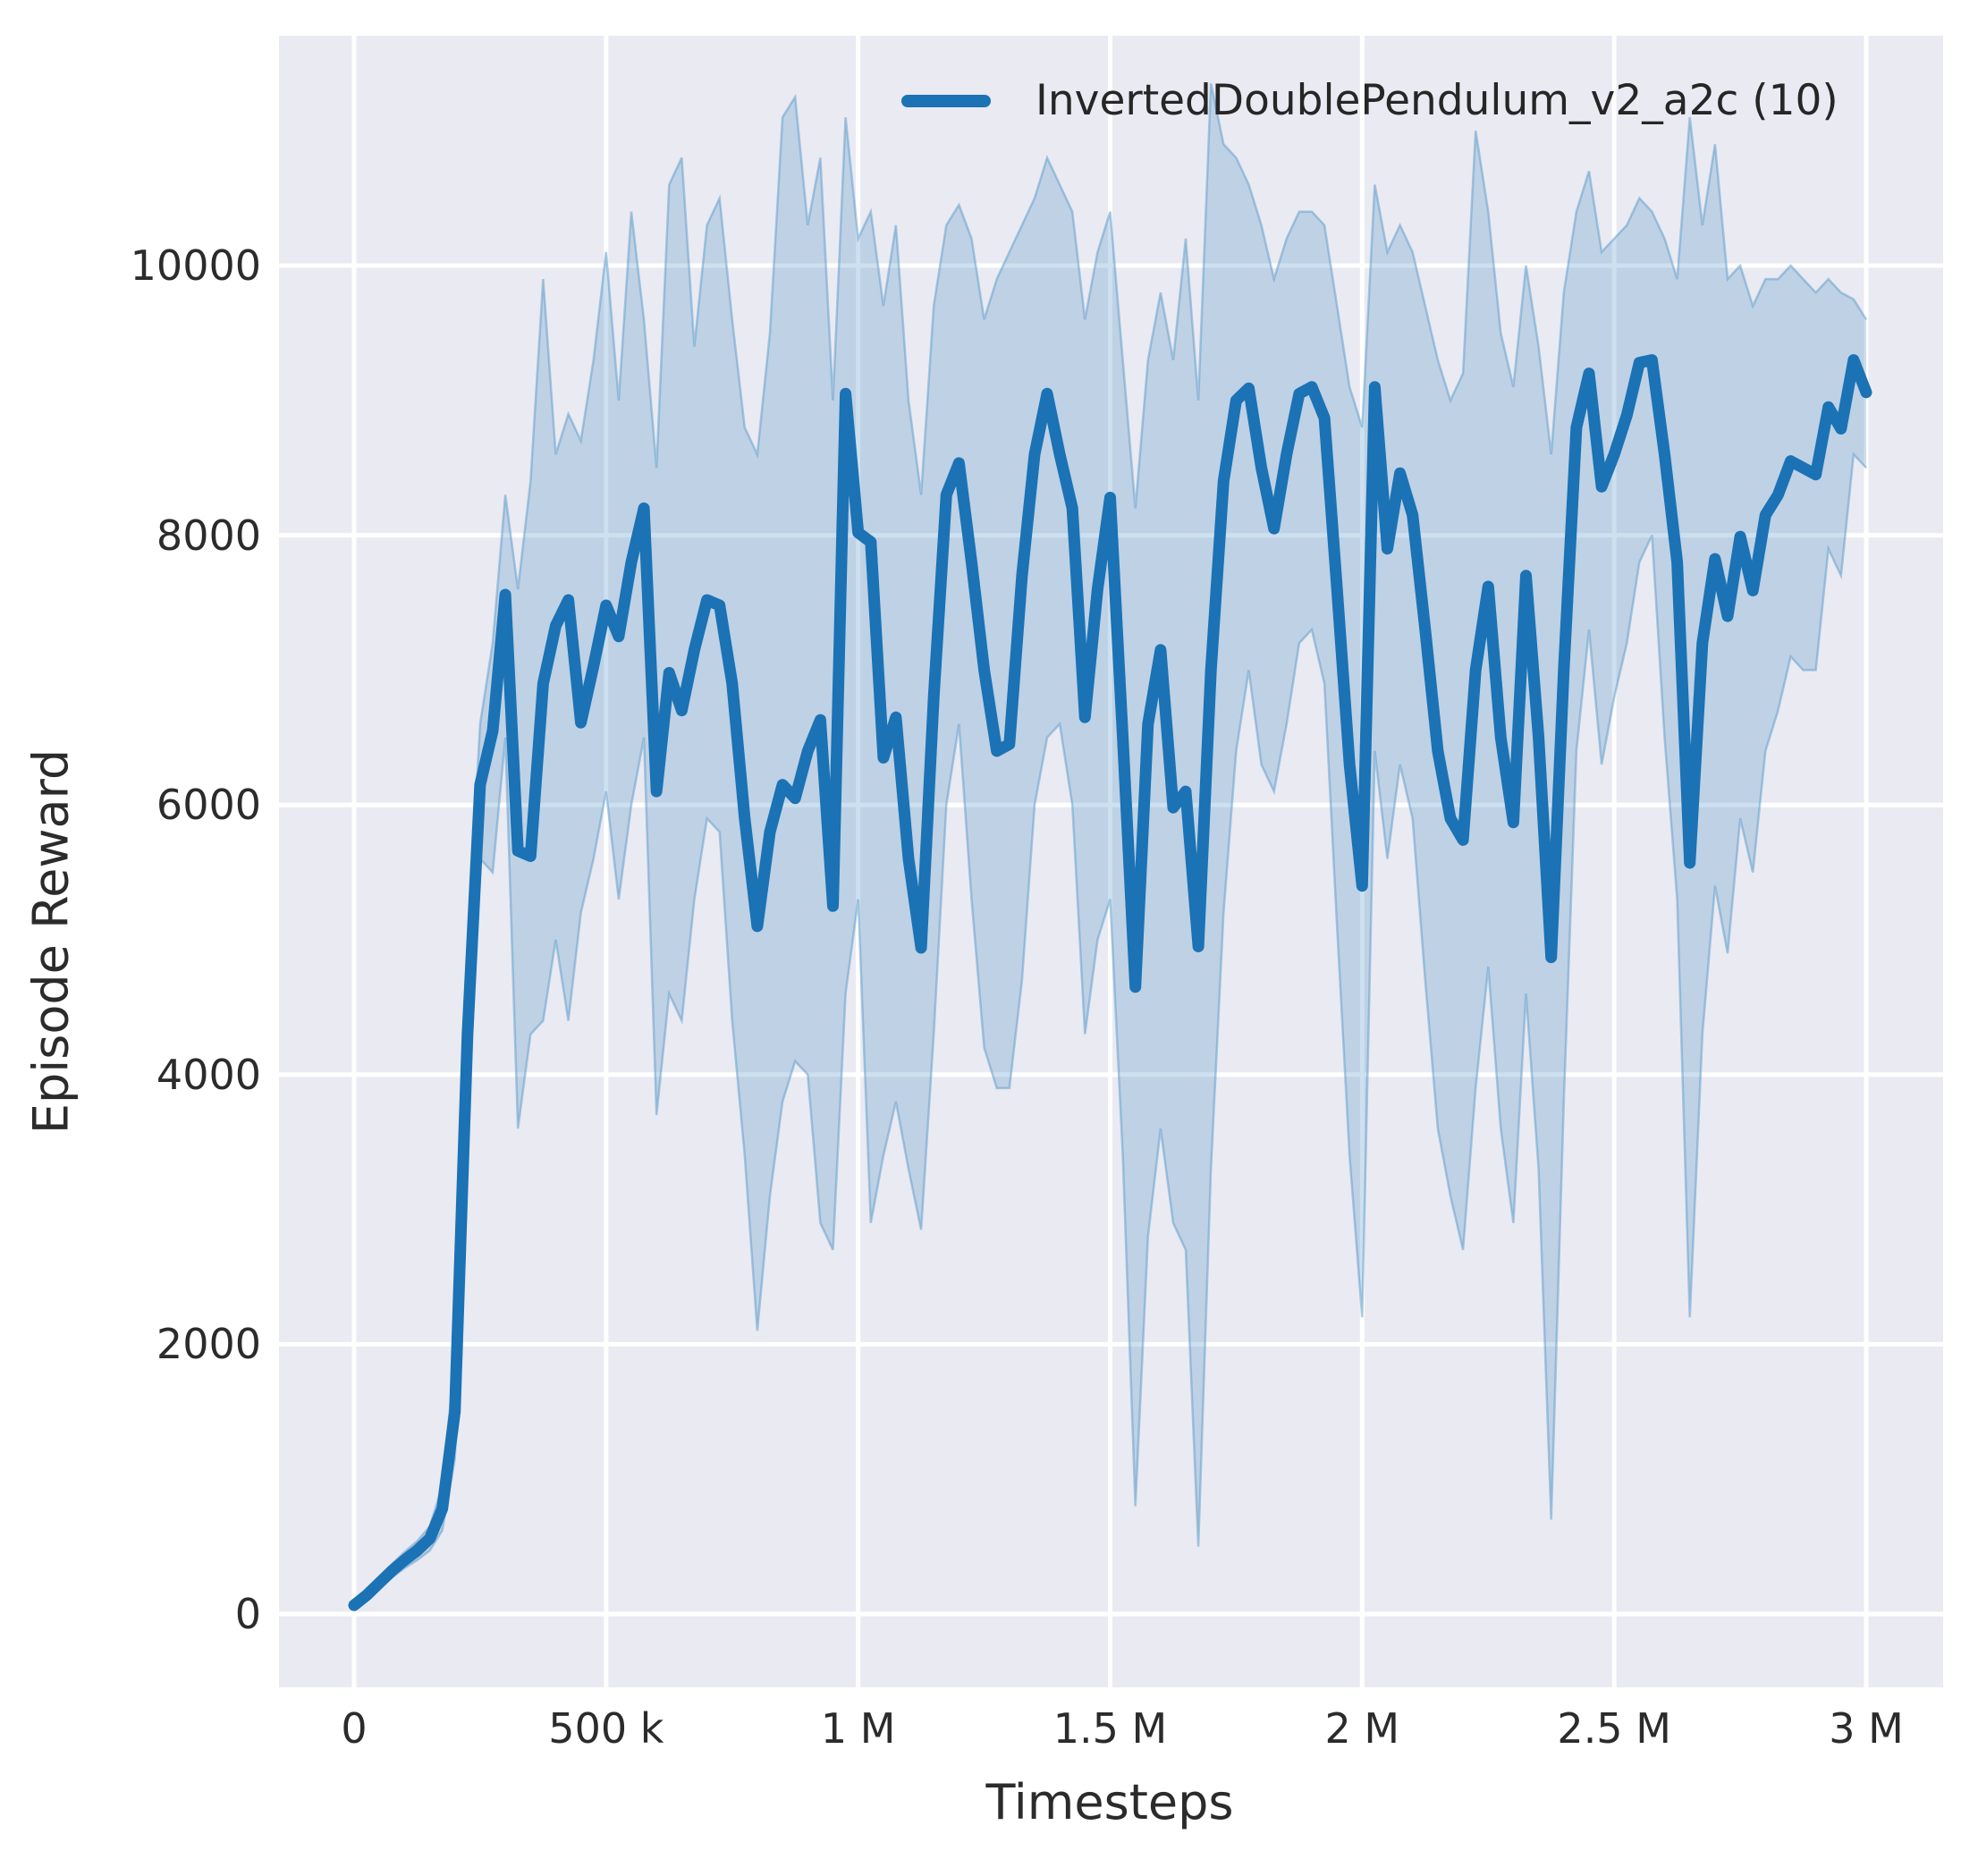 The image size is (1978, 1876). I want to click on legend: InvertedDoublePendulum_v2_a2c (10), so click(1370, 101).